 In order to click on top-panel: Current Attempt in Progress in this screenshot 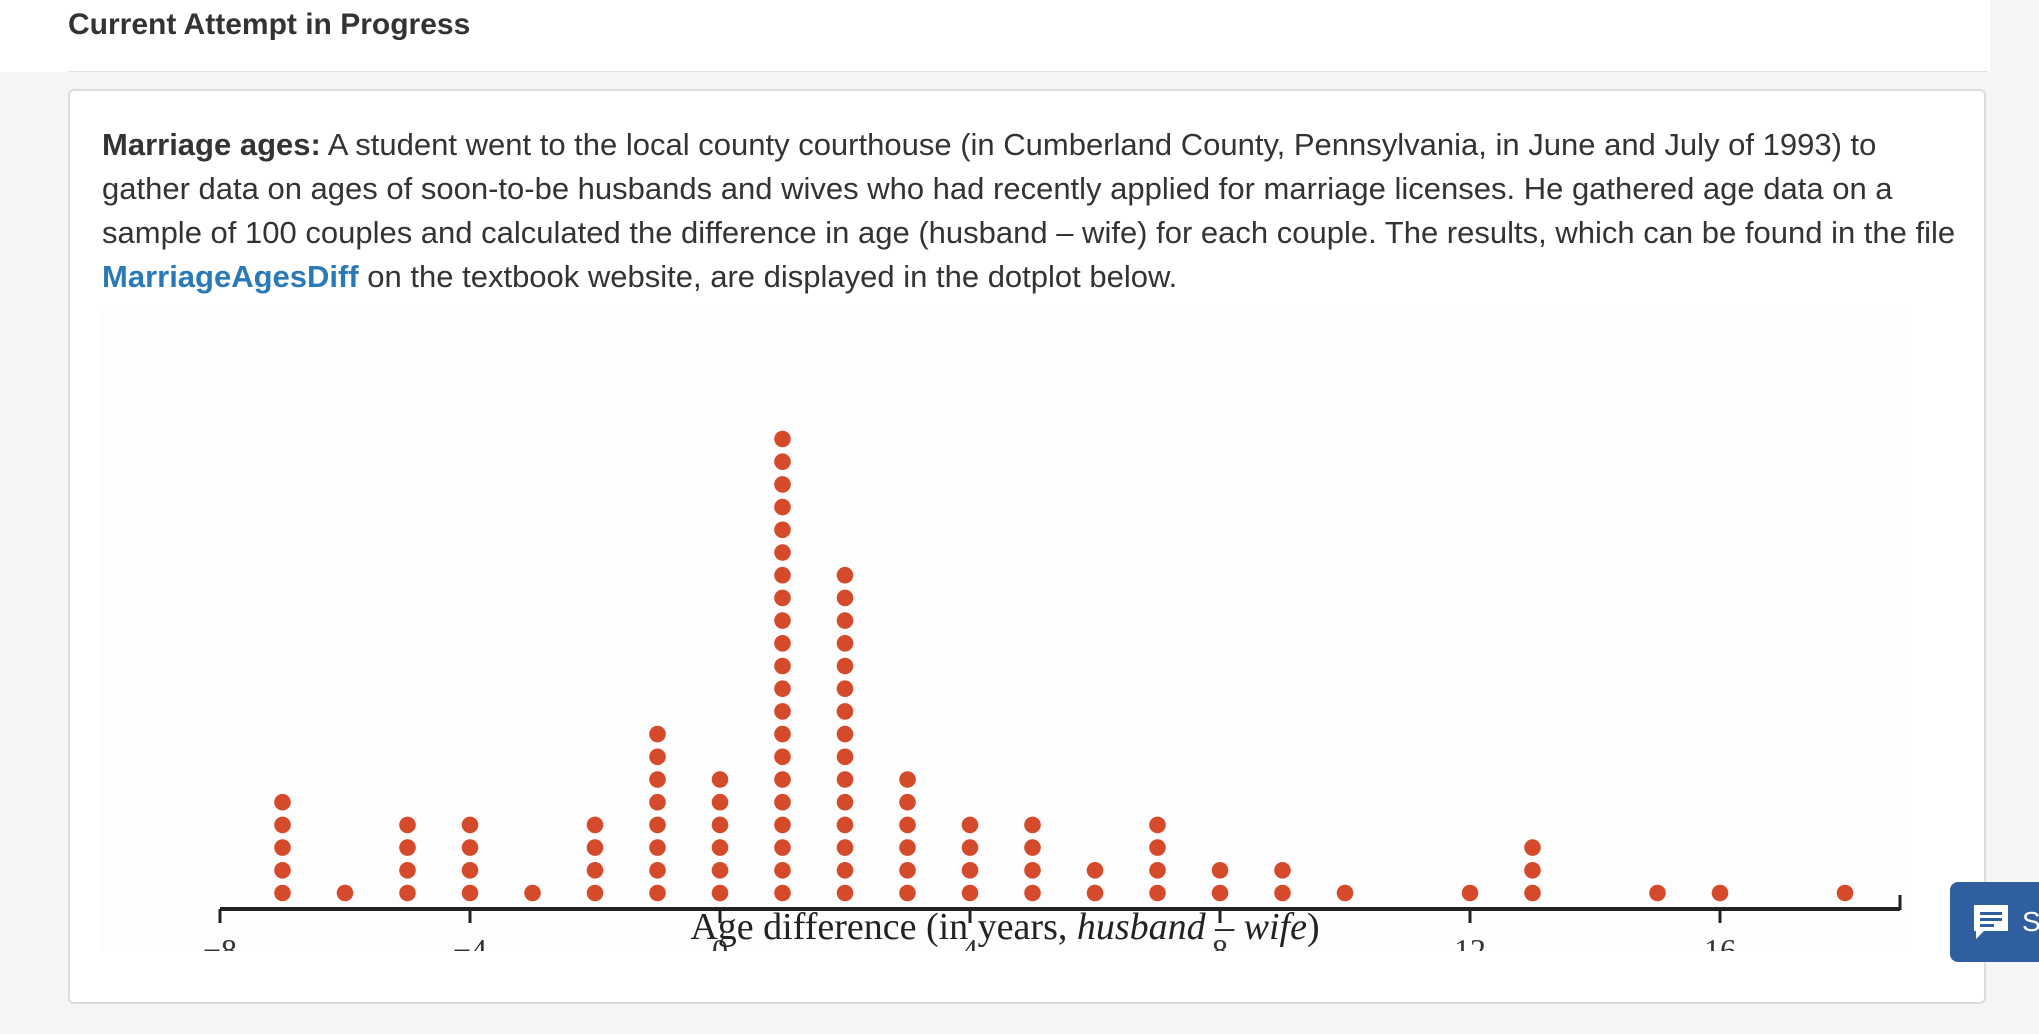, I will do `click(995, 36)`.